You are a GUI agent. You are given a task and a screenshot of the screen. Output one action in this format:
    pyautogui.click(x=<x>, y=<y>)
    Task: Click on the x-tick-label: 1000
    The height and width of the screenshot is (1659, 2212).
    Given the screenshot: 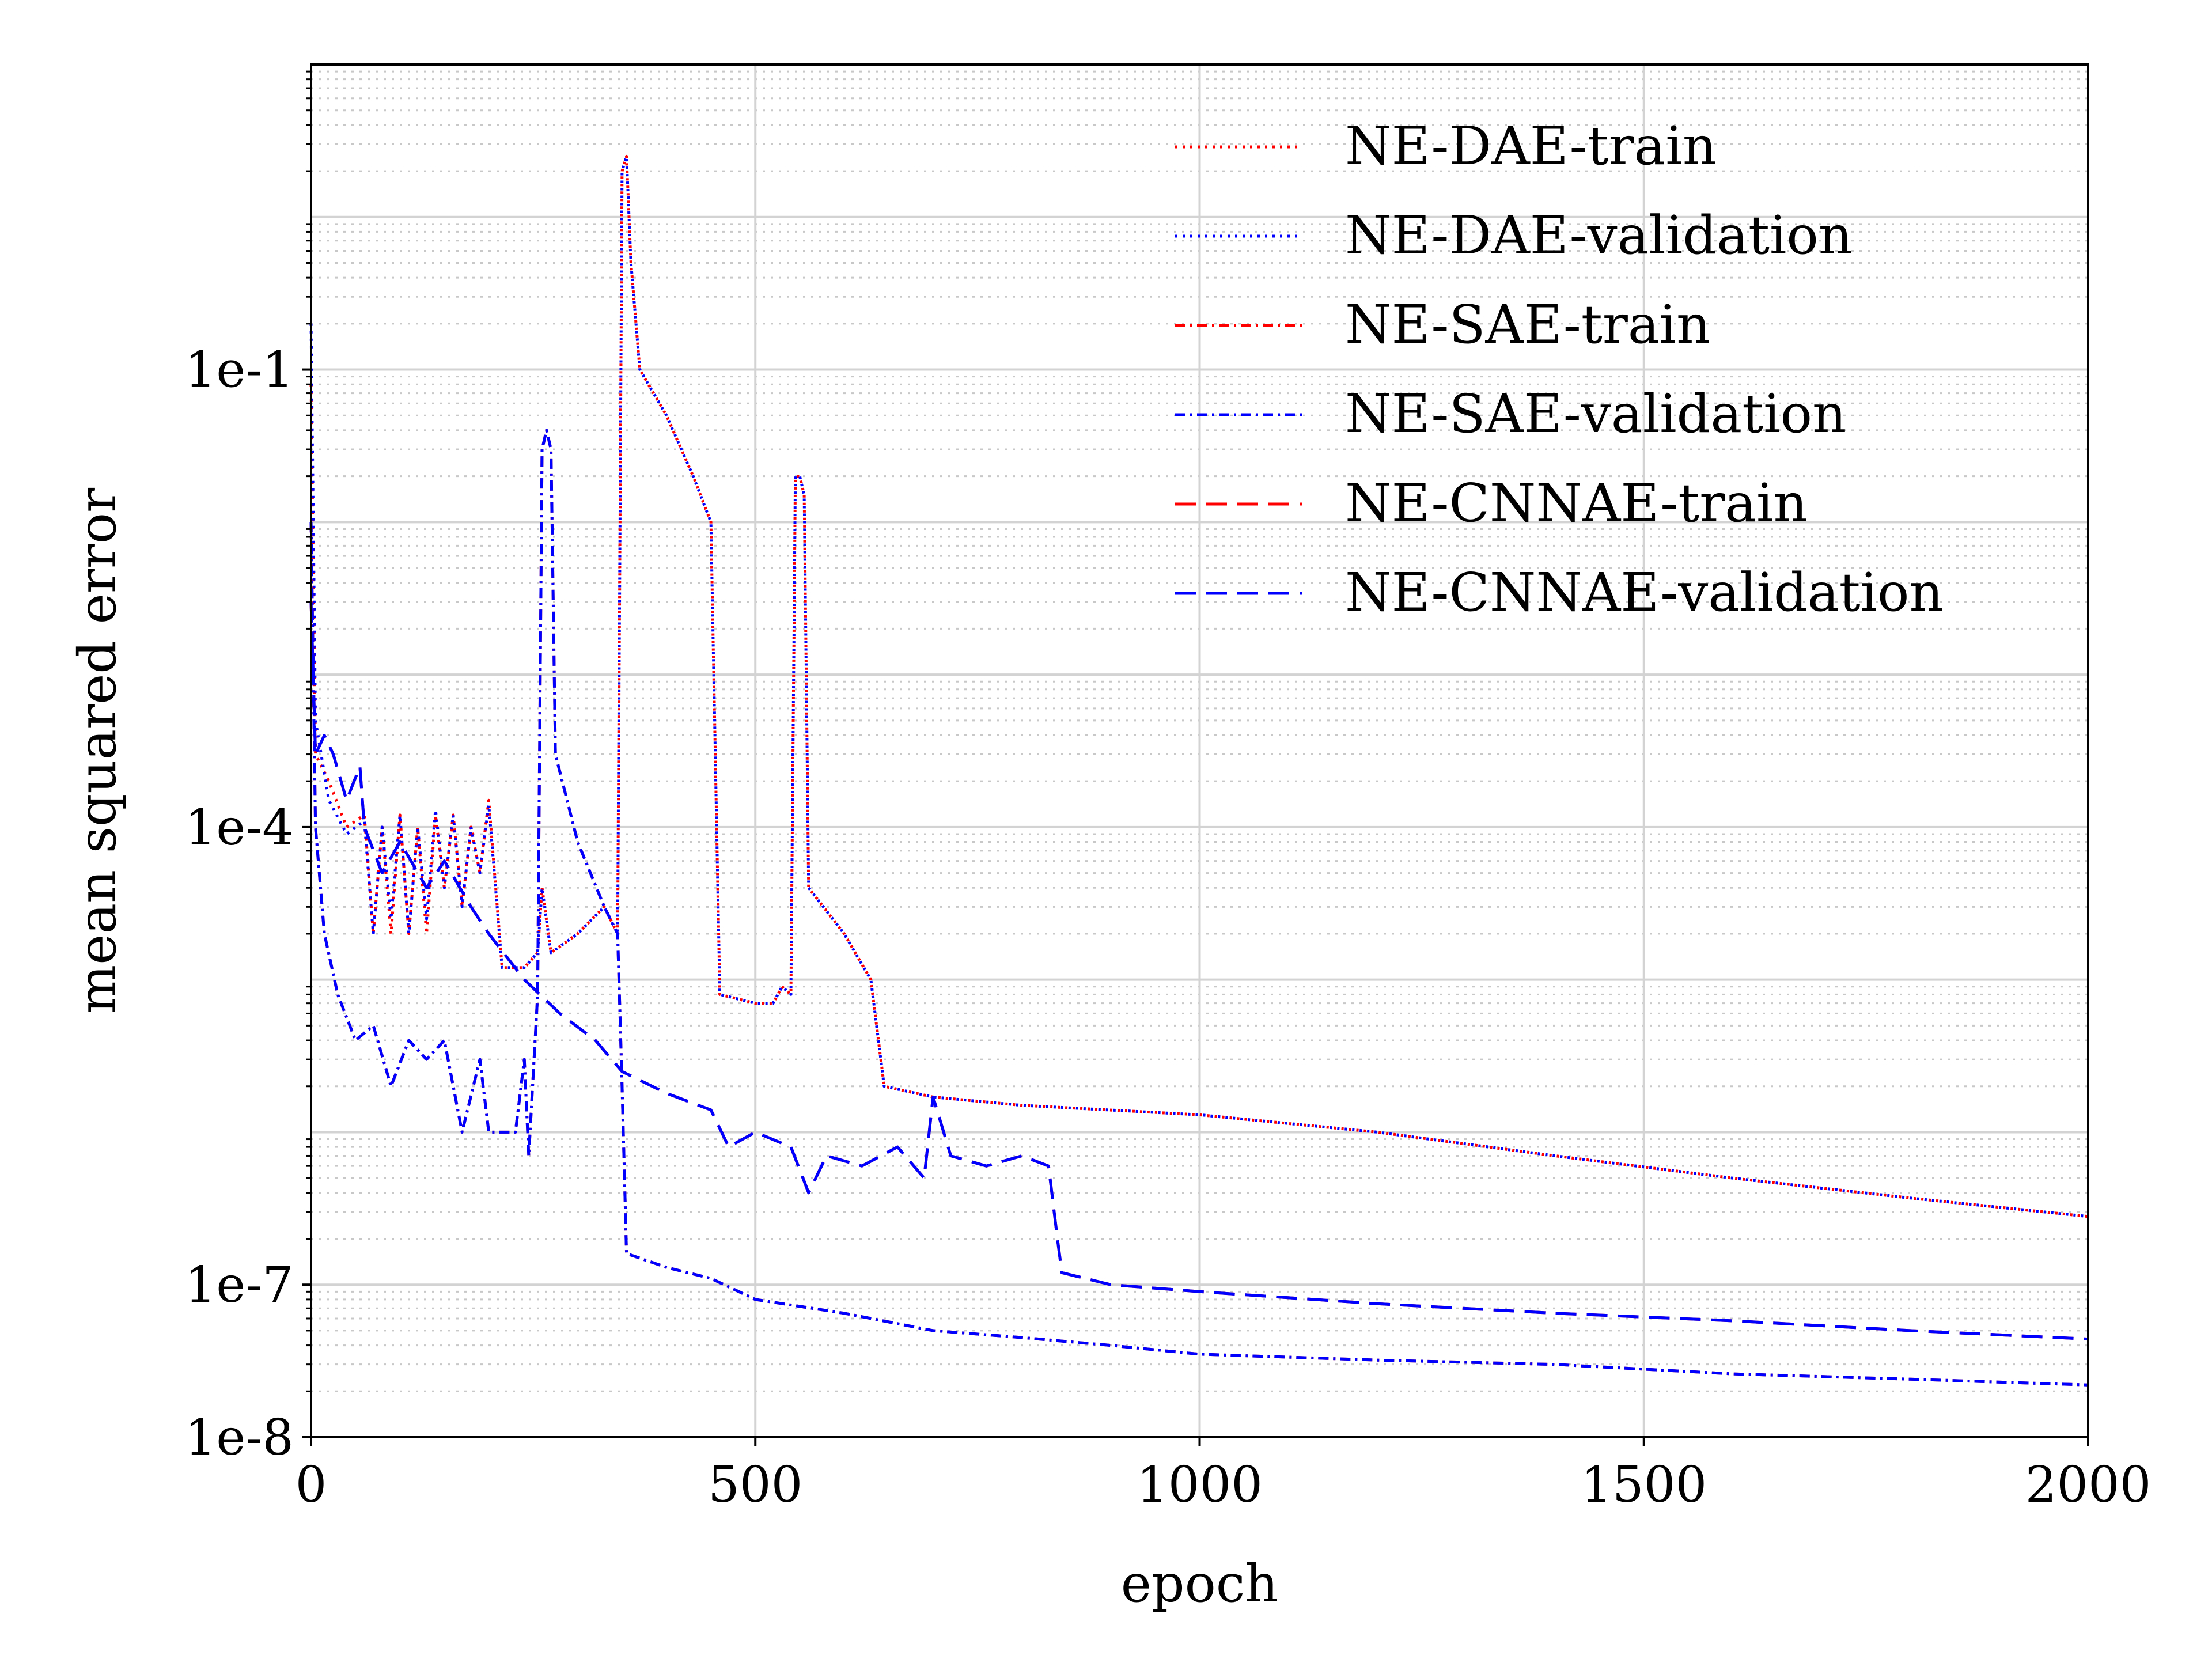 What is the action you would take?
    pyautogui.click(x=1200, y=1485)
    